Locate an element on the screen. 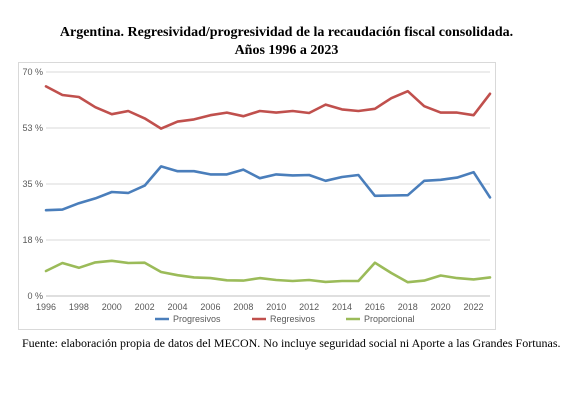 This screenshot has width=573, height=405. y-tick-label: 35 % is located at coordinates (32, 184).